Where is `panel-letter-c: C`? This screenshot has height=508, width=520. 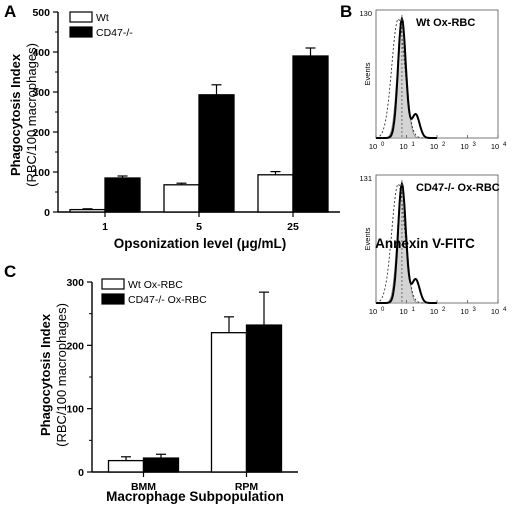
panel-letter-c: C is located at coordinates (10, 271).